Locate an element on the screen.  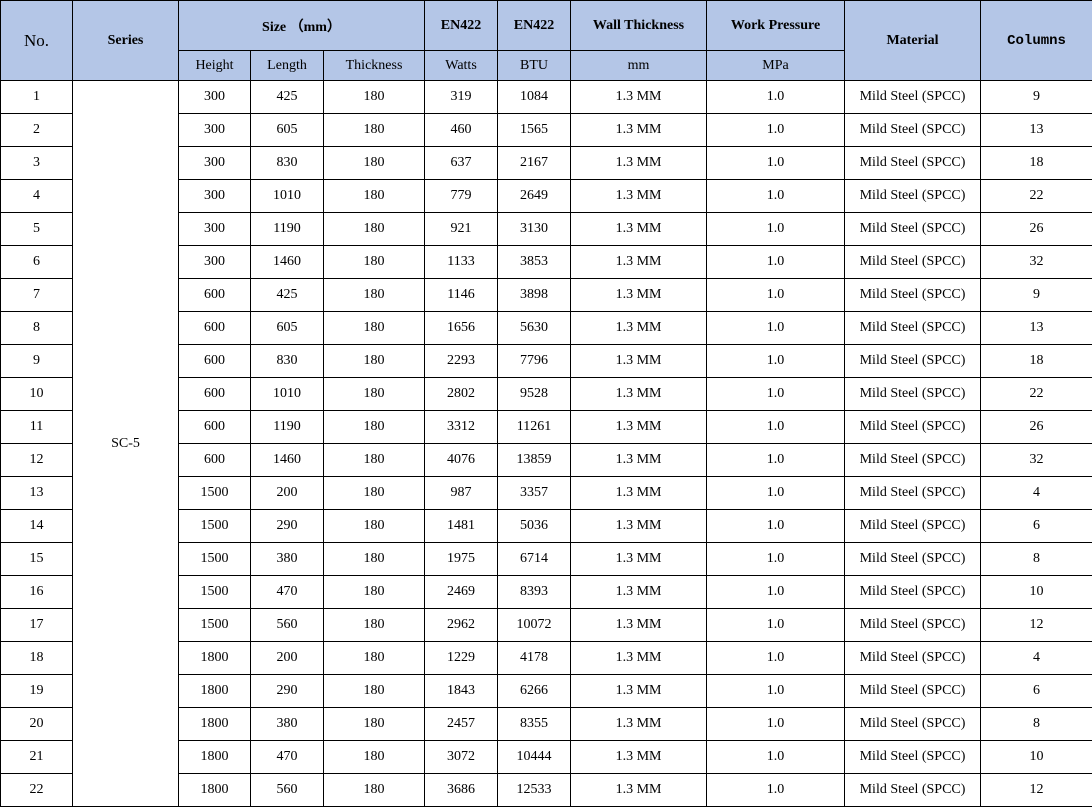
cell-watts: 3686 is located at coordinates (461, 790).